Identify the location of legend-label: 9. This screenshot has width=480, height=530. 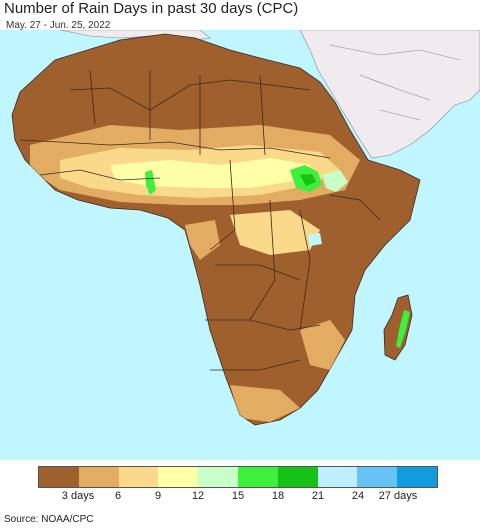
(158, 496).